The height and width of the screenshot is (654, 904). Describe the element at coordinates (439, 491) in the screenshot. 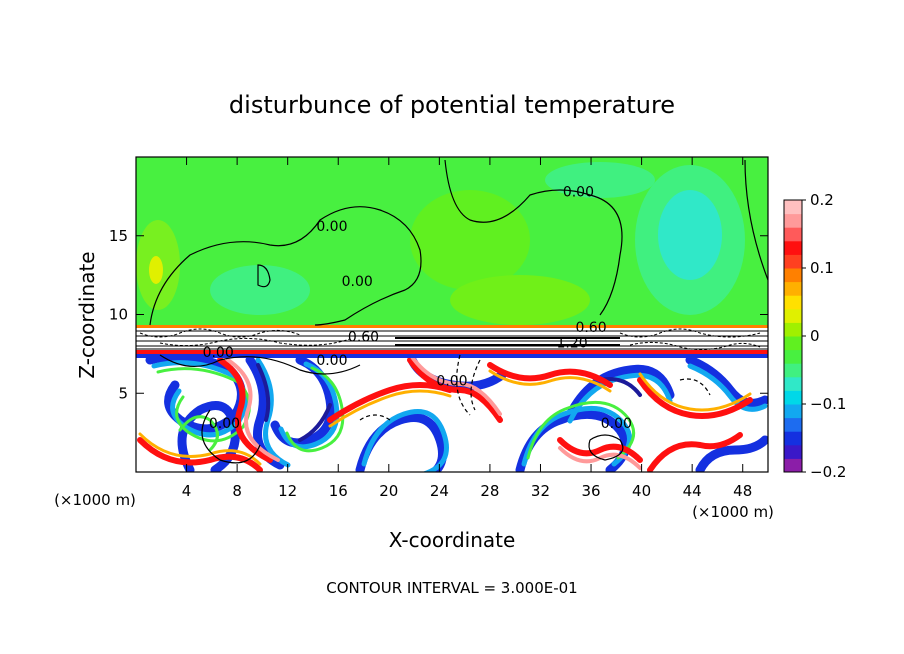

I see `x-tick-label: 24` at that location.